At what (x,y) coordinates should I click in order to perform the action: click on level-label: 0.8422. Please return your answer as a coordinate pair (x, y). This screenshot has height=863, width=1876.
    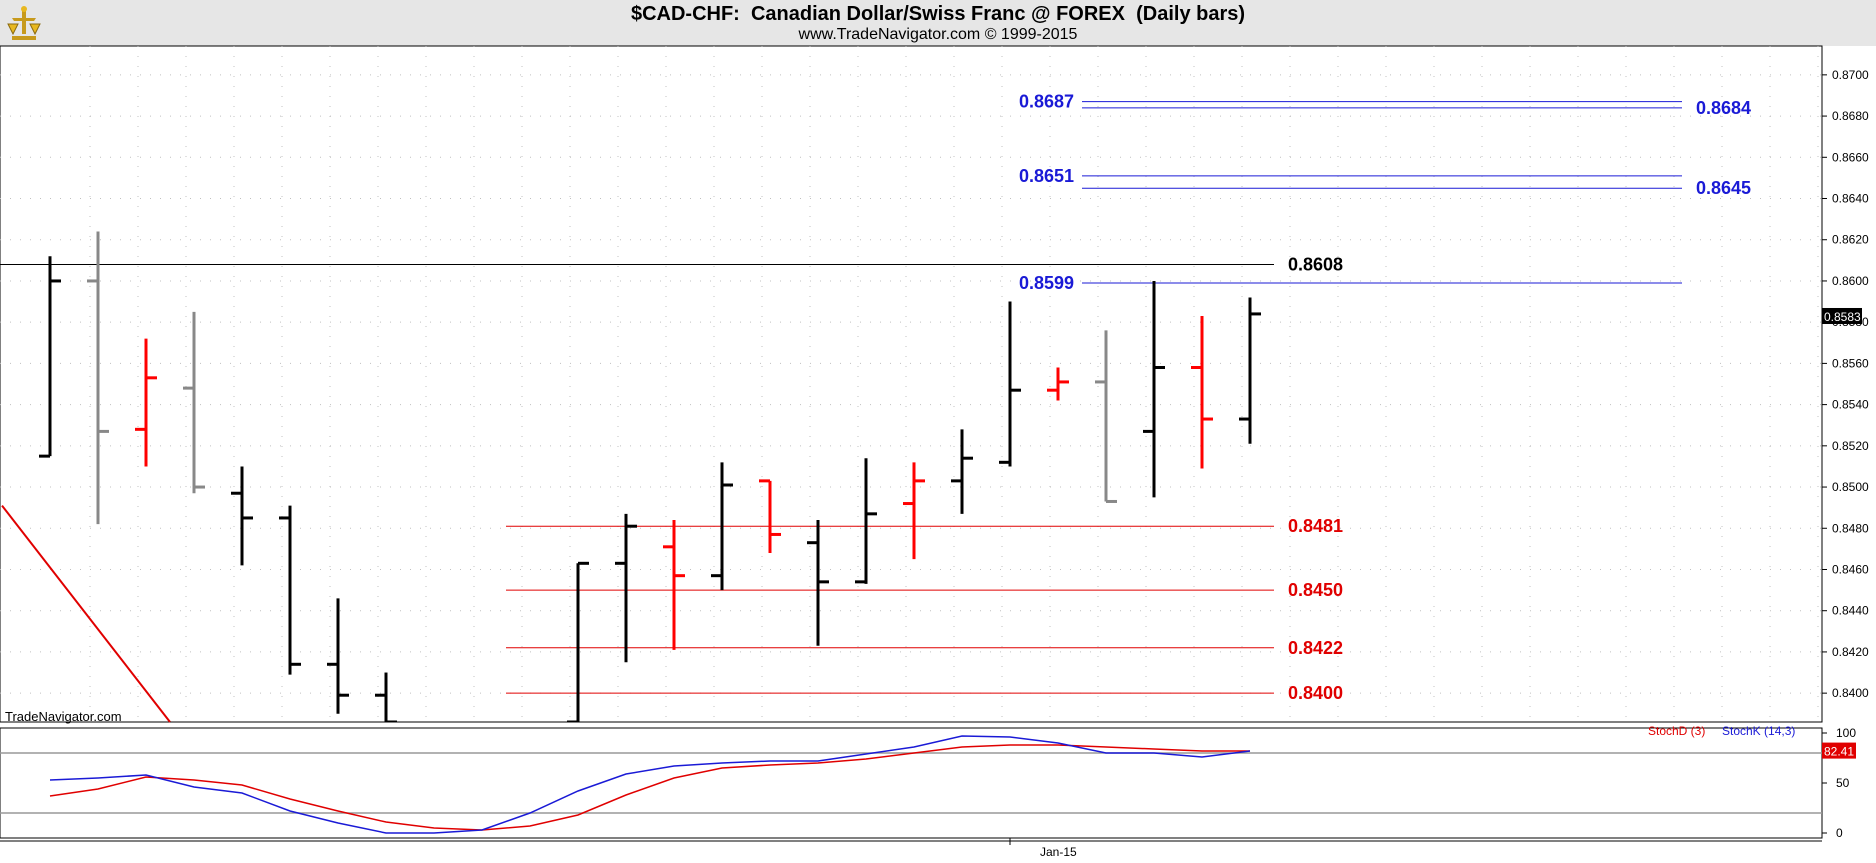
    Looking at the image, I should click on (1315, 648).